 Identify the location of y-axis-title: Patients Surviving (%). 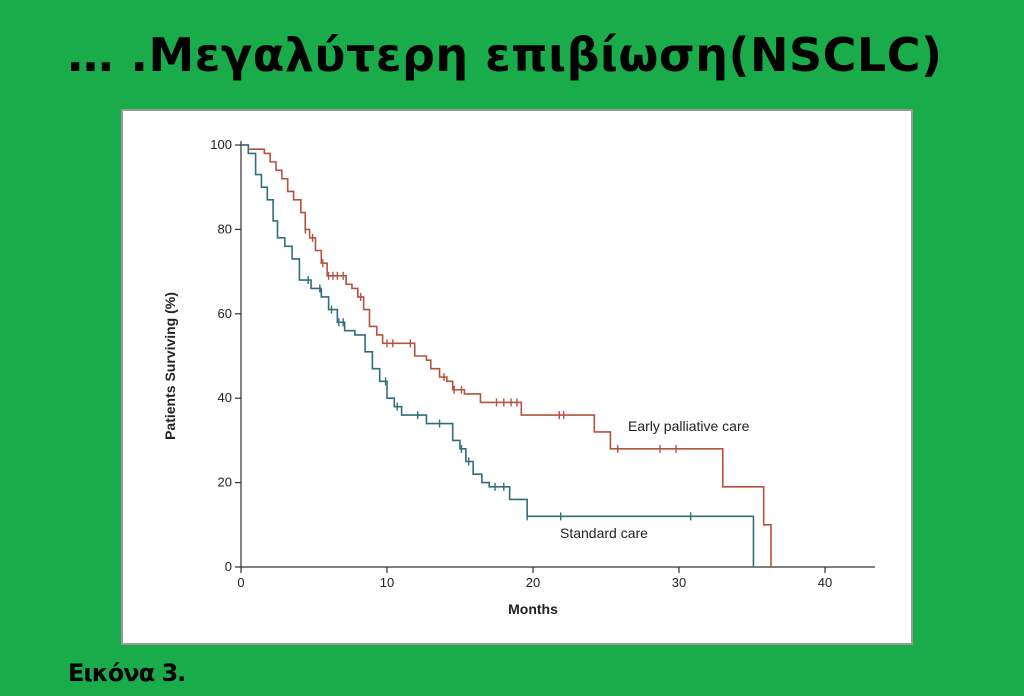
(170, 366).